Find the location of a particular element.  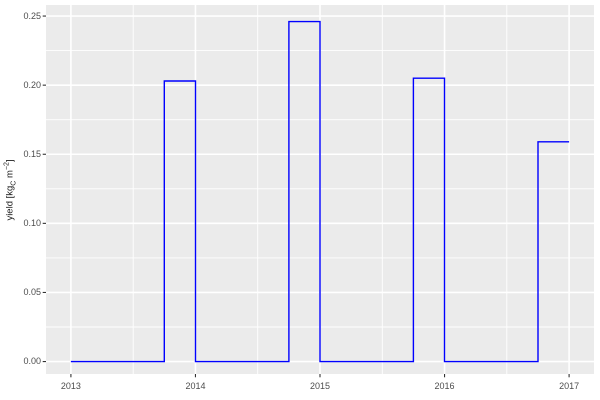

y-axis-title: yield [kgC m−2] is located at coordinates (10, 190).